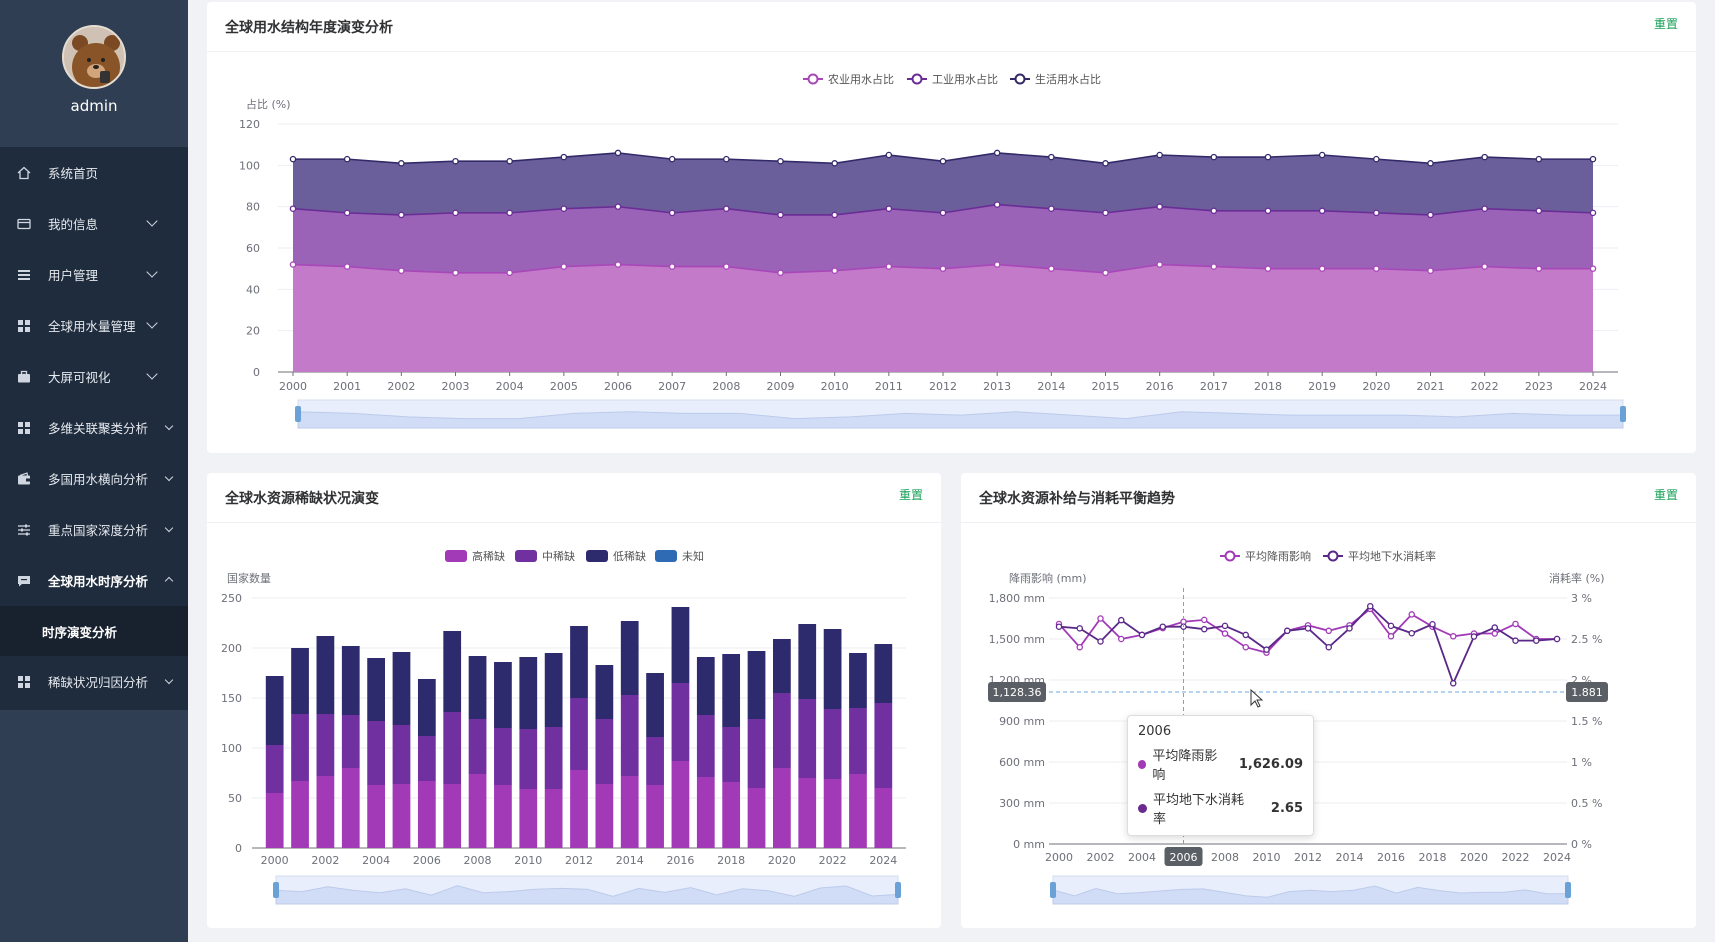  I want to click on sidebar-item-label: 系统首页, so click(73, 173).